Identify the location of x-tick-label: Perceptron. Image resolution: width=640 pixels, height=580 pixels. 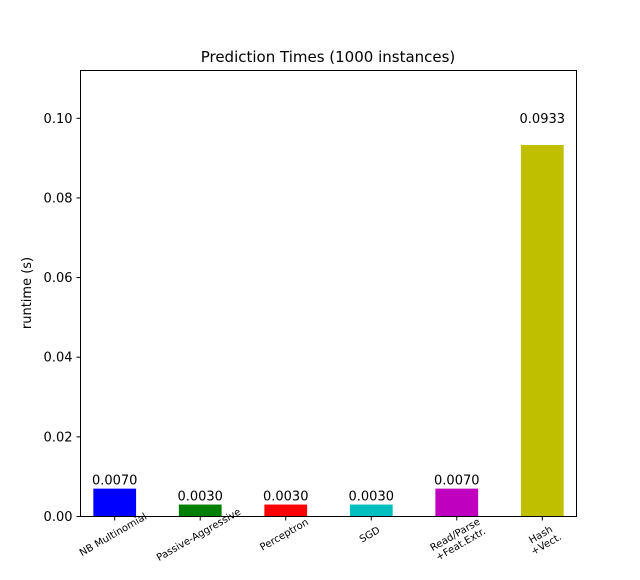
(284, 535).